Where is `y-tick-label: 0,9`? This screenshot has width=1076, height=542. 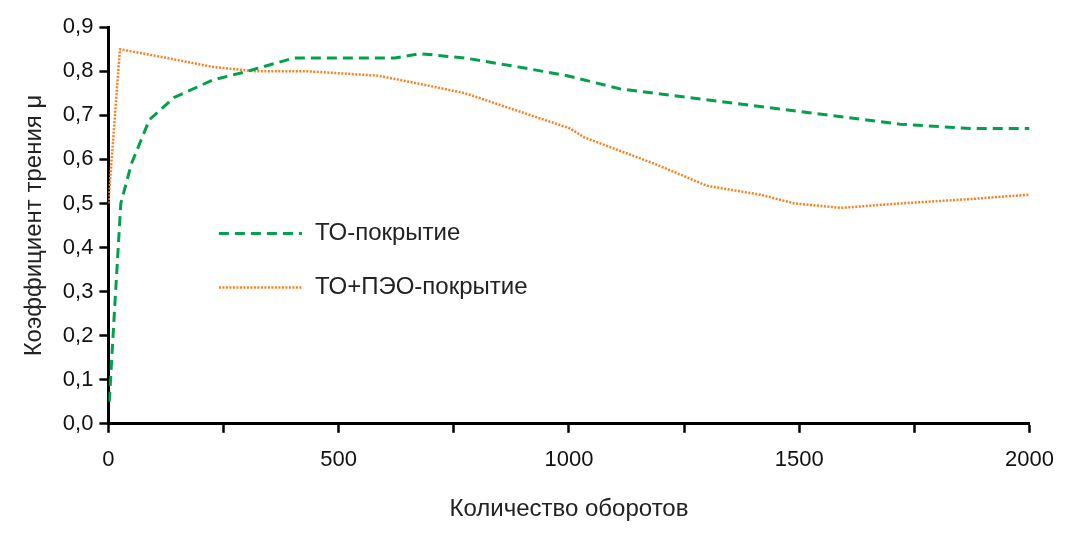
y-tick-label: 0,9 is located at coordinates (78, 26).